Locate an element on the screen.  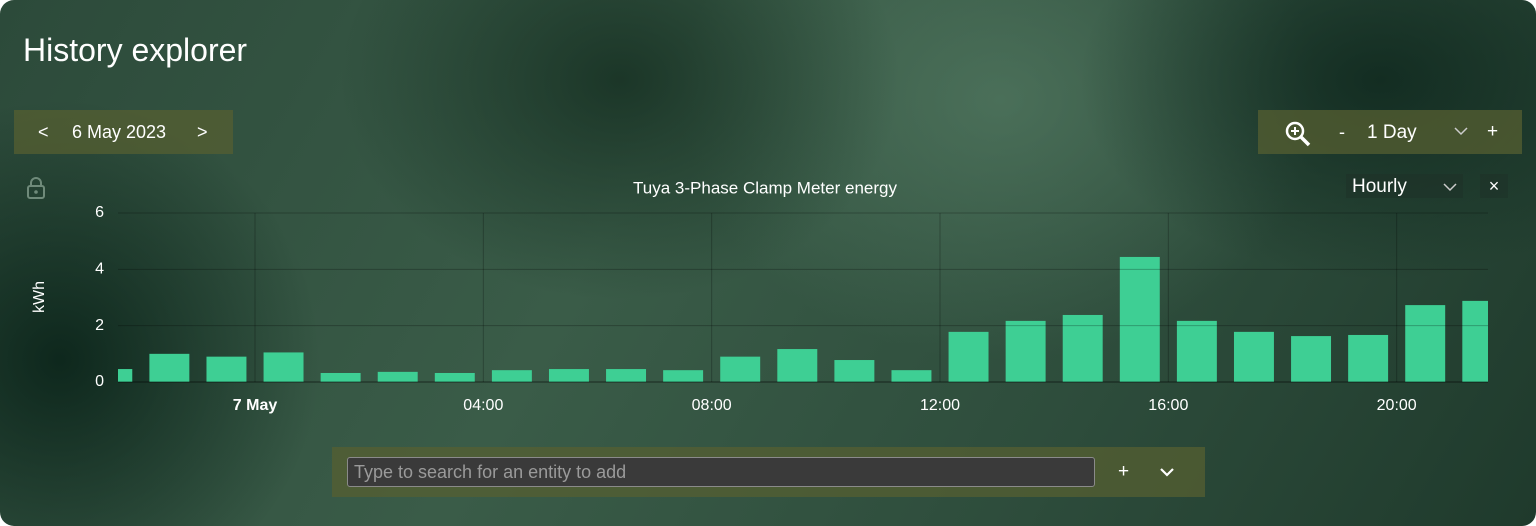
x-tick-label: 12:00 is located at coordinates (940, 405).